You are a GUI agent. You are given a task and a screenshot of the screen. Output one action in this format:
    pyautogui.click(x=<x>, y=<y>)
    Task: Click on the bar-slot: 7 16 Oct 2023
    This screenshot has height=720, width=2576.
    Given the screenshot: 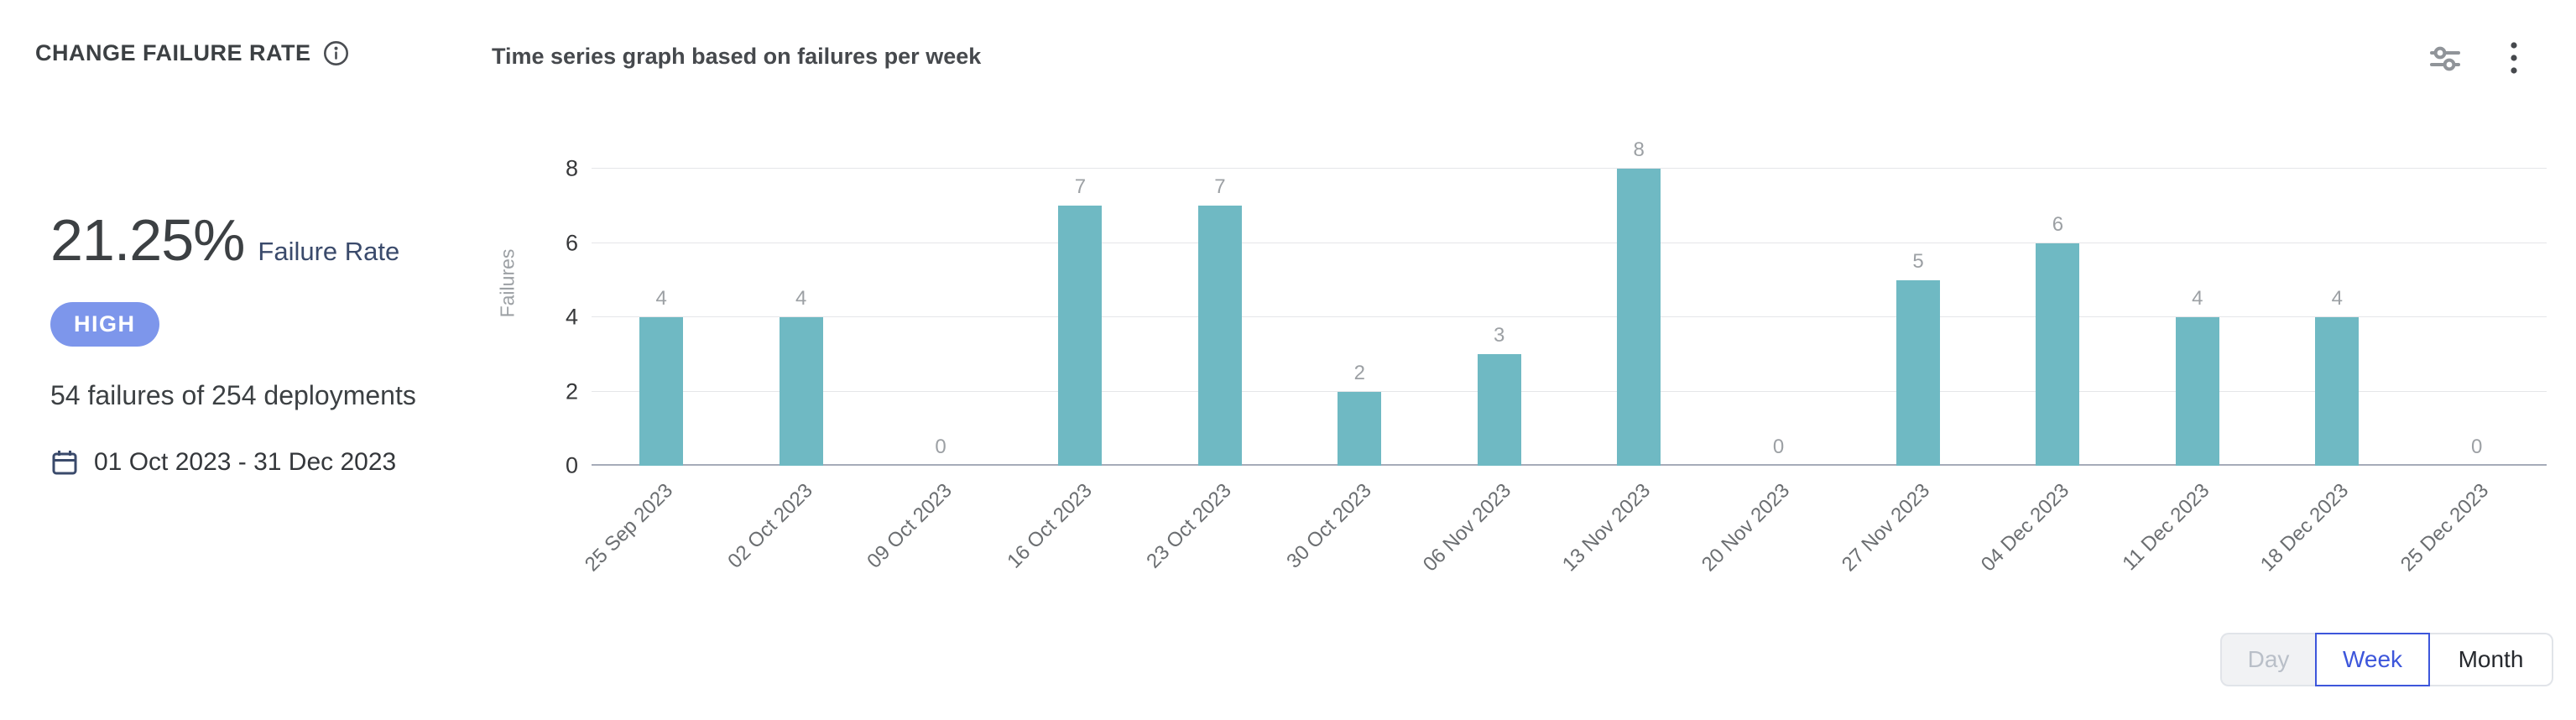 What is the action you would take?
    pyautogui.click(x=1076, y=371)
    